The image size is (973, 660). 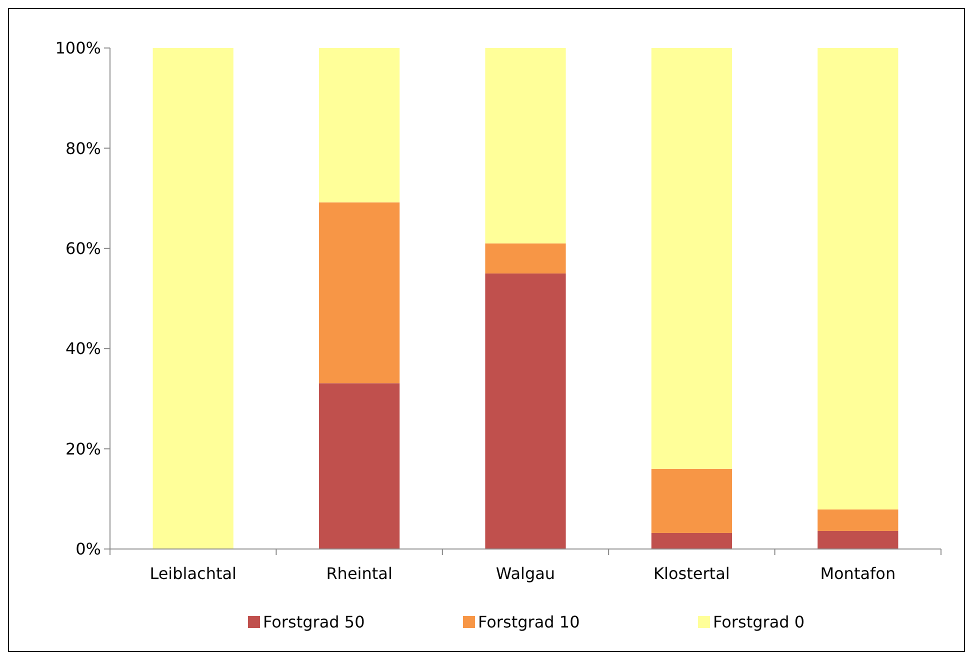 I want to click on legend-label: Forstgrad 10, so click(x=529, y=622).